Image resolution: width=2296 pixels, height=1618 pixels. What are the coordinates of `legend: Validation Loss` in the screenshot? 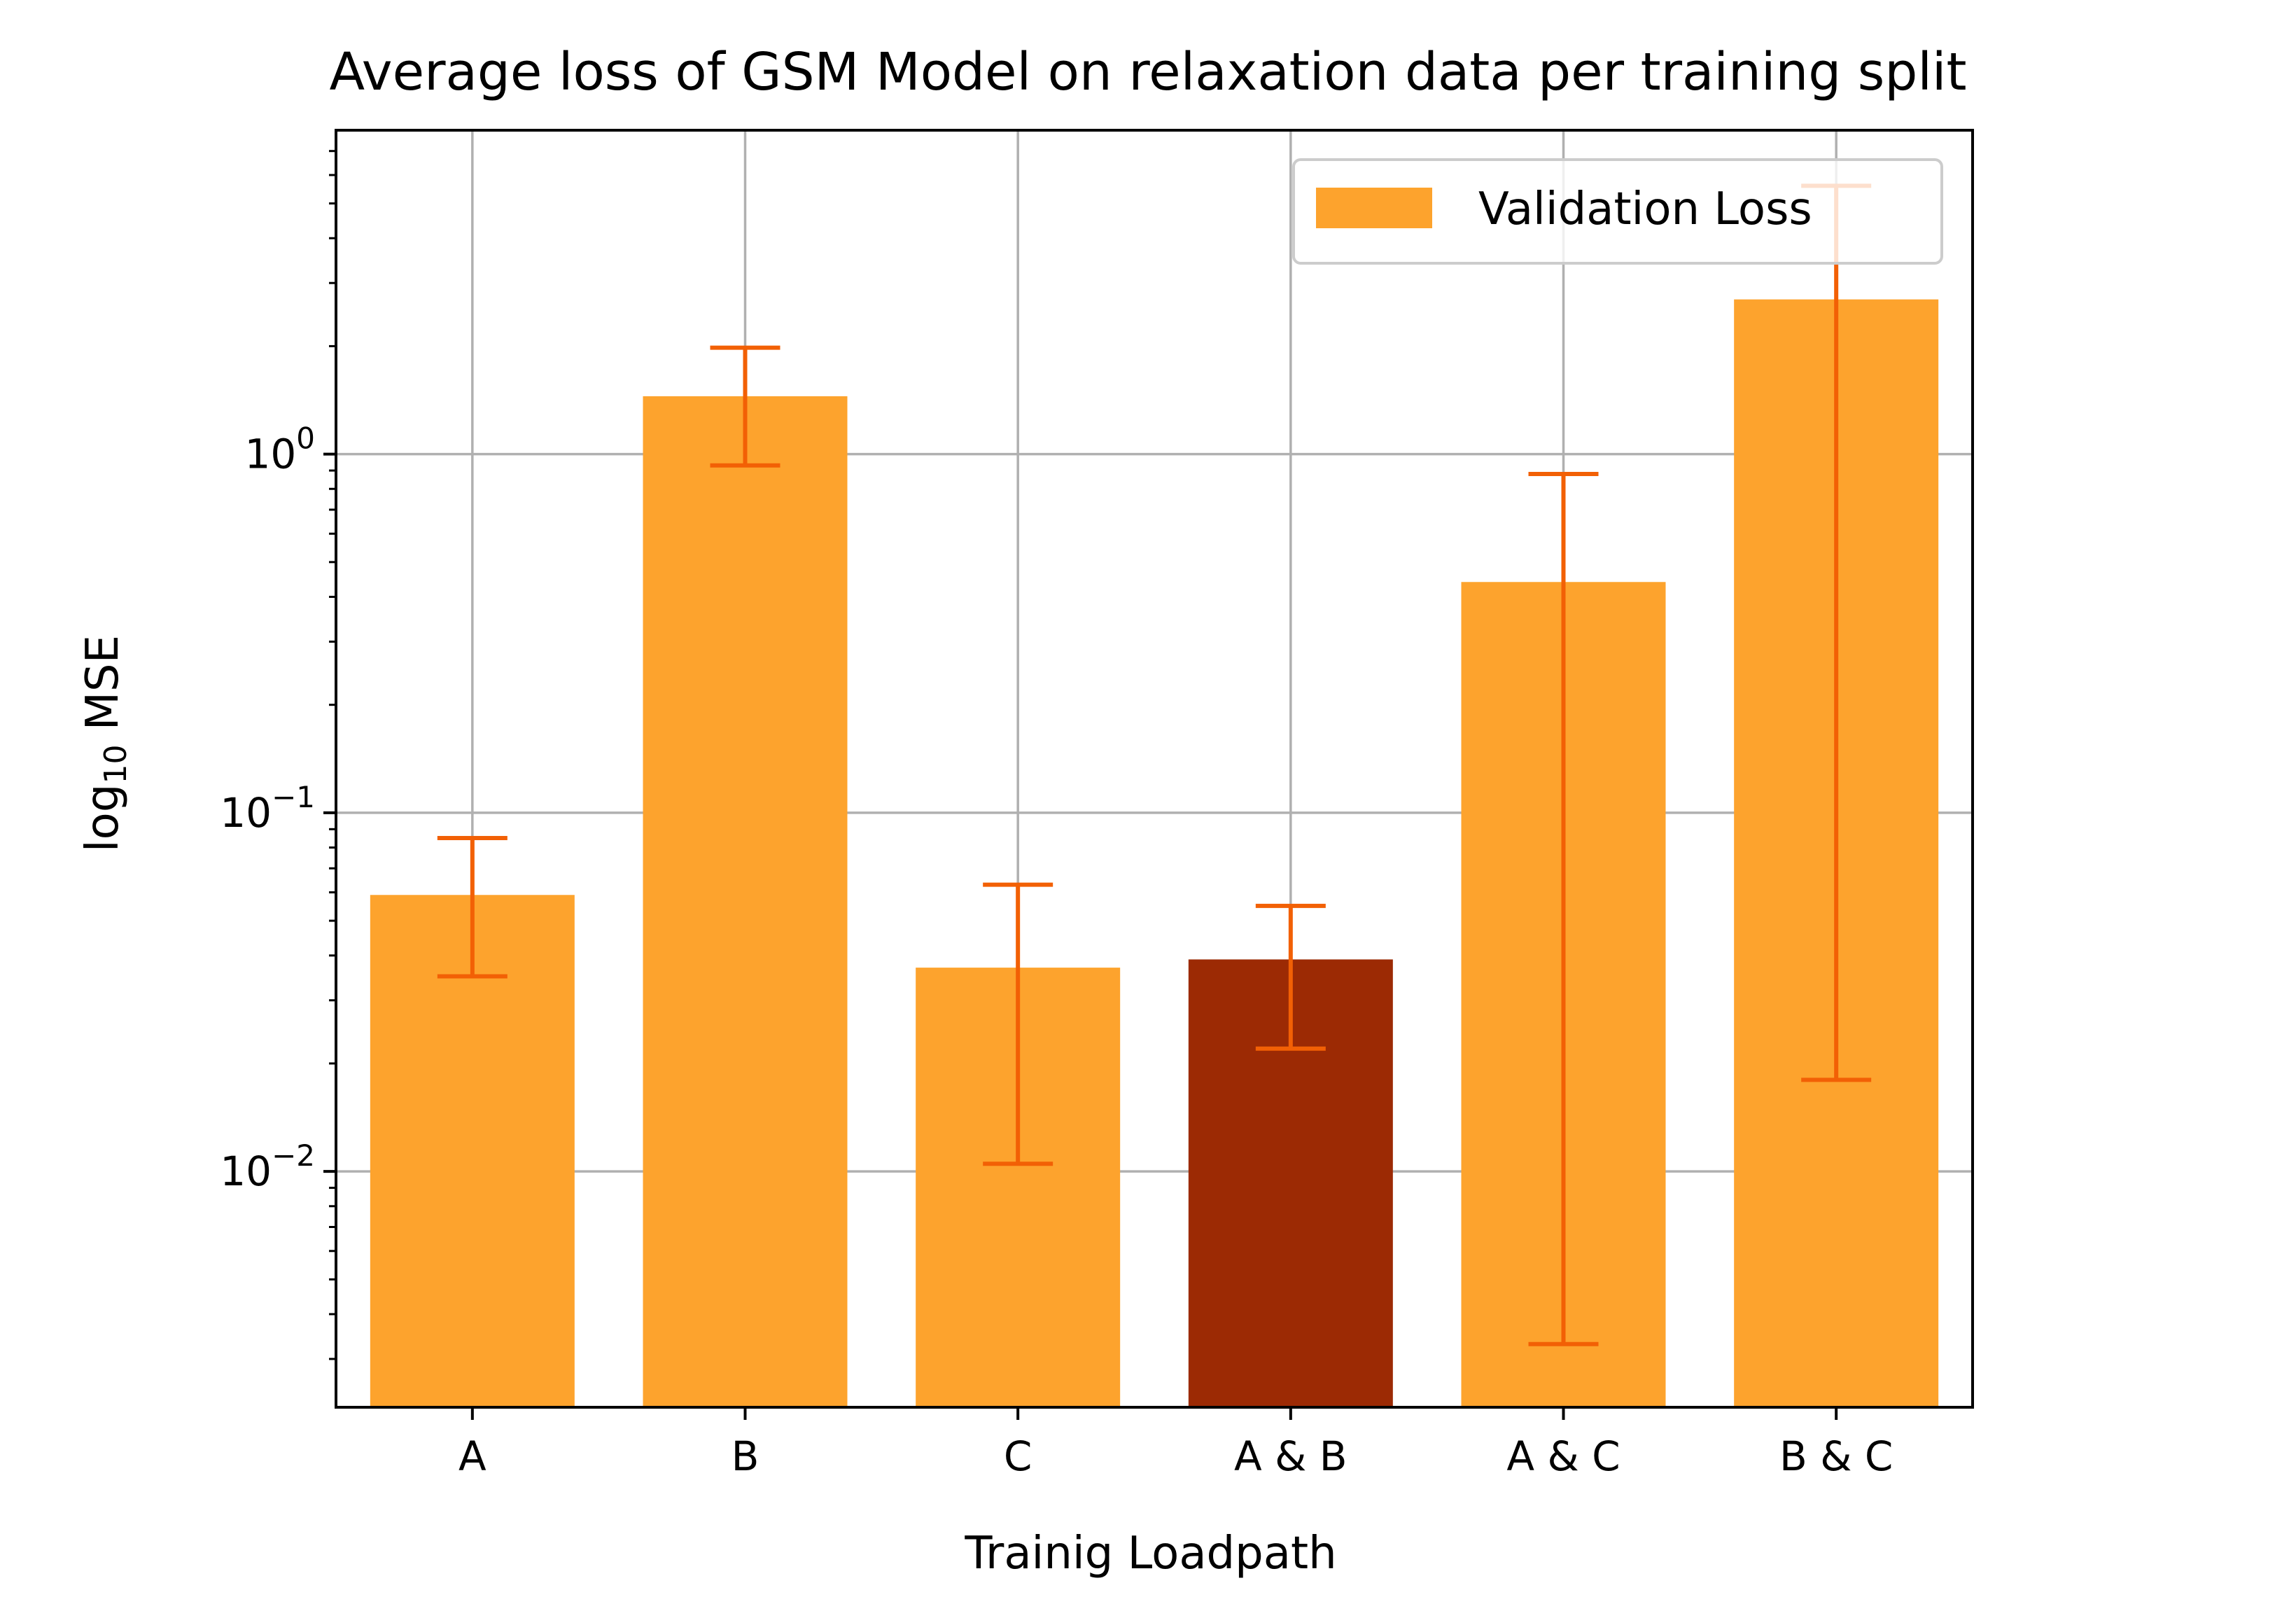 It's located at (1617, 212).